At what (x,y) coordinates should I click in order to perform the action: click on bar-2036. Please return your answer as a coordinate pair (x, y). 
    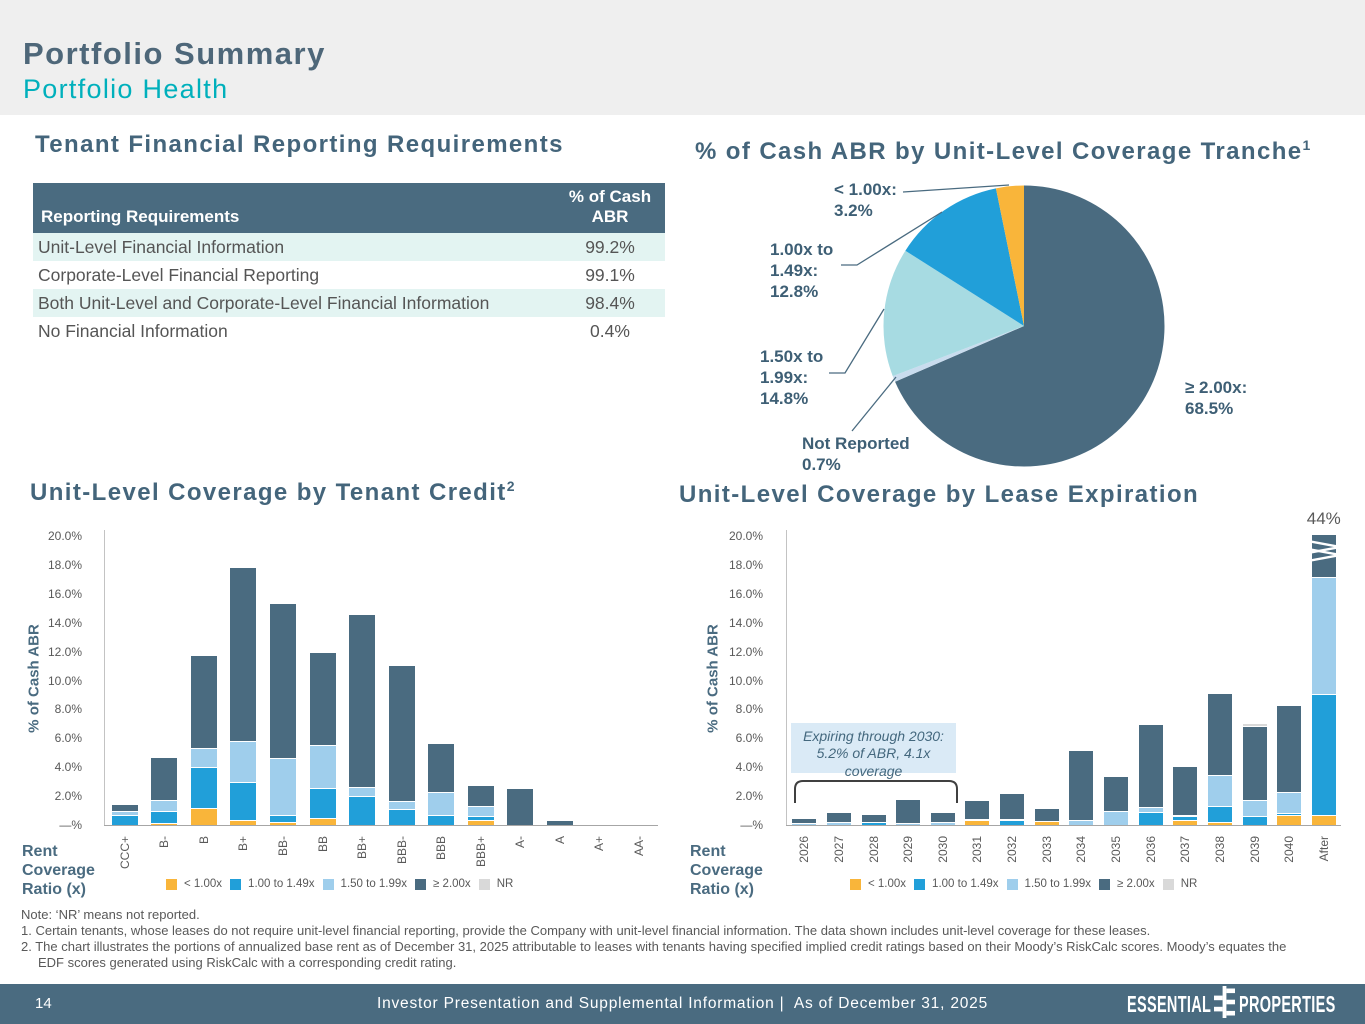
    Looking at the image, I should click on (1150, 412).